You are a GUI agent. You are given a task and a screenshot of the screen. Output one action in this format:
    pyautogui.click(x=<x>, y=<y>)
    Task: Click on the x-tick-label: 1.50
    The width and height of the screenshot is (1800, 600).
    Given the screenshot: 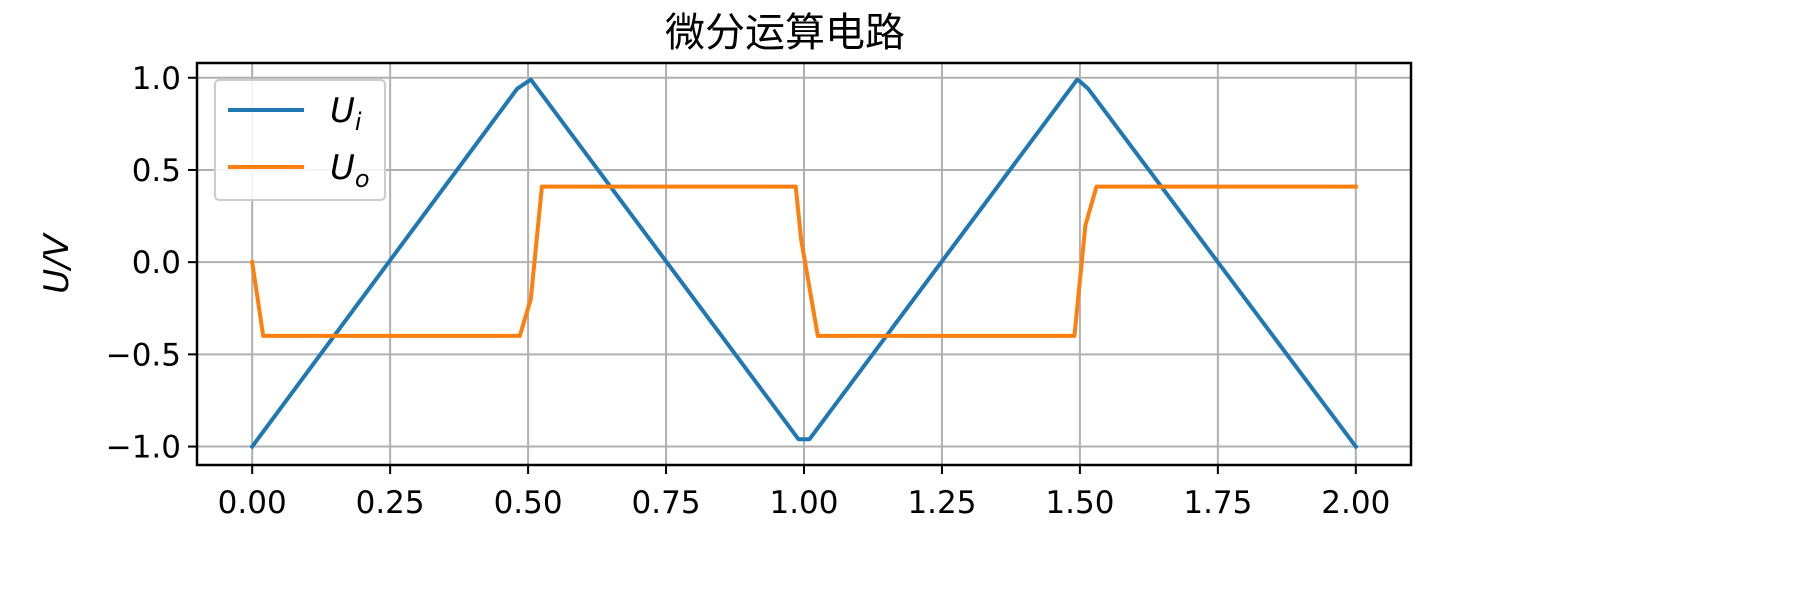 What is the action you would take?
    pyautogui.click(x=1079, y=503)
    